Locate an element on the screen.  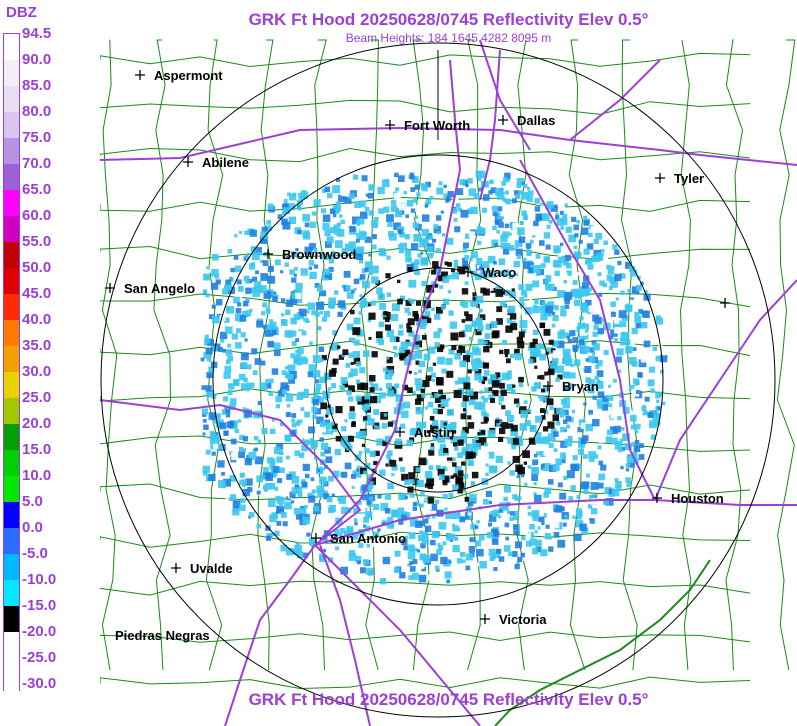
county-line is located at coordinates (425, 539).